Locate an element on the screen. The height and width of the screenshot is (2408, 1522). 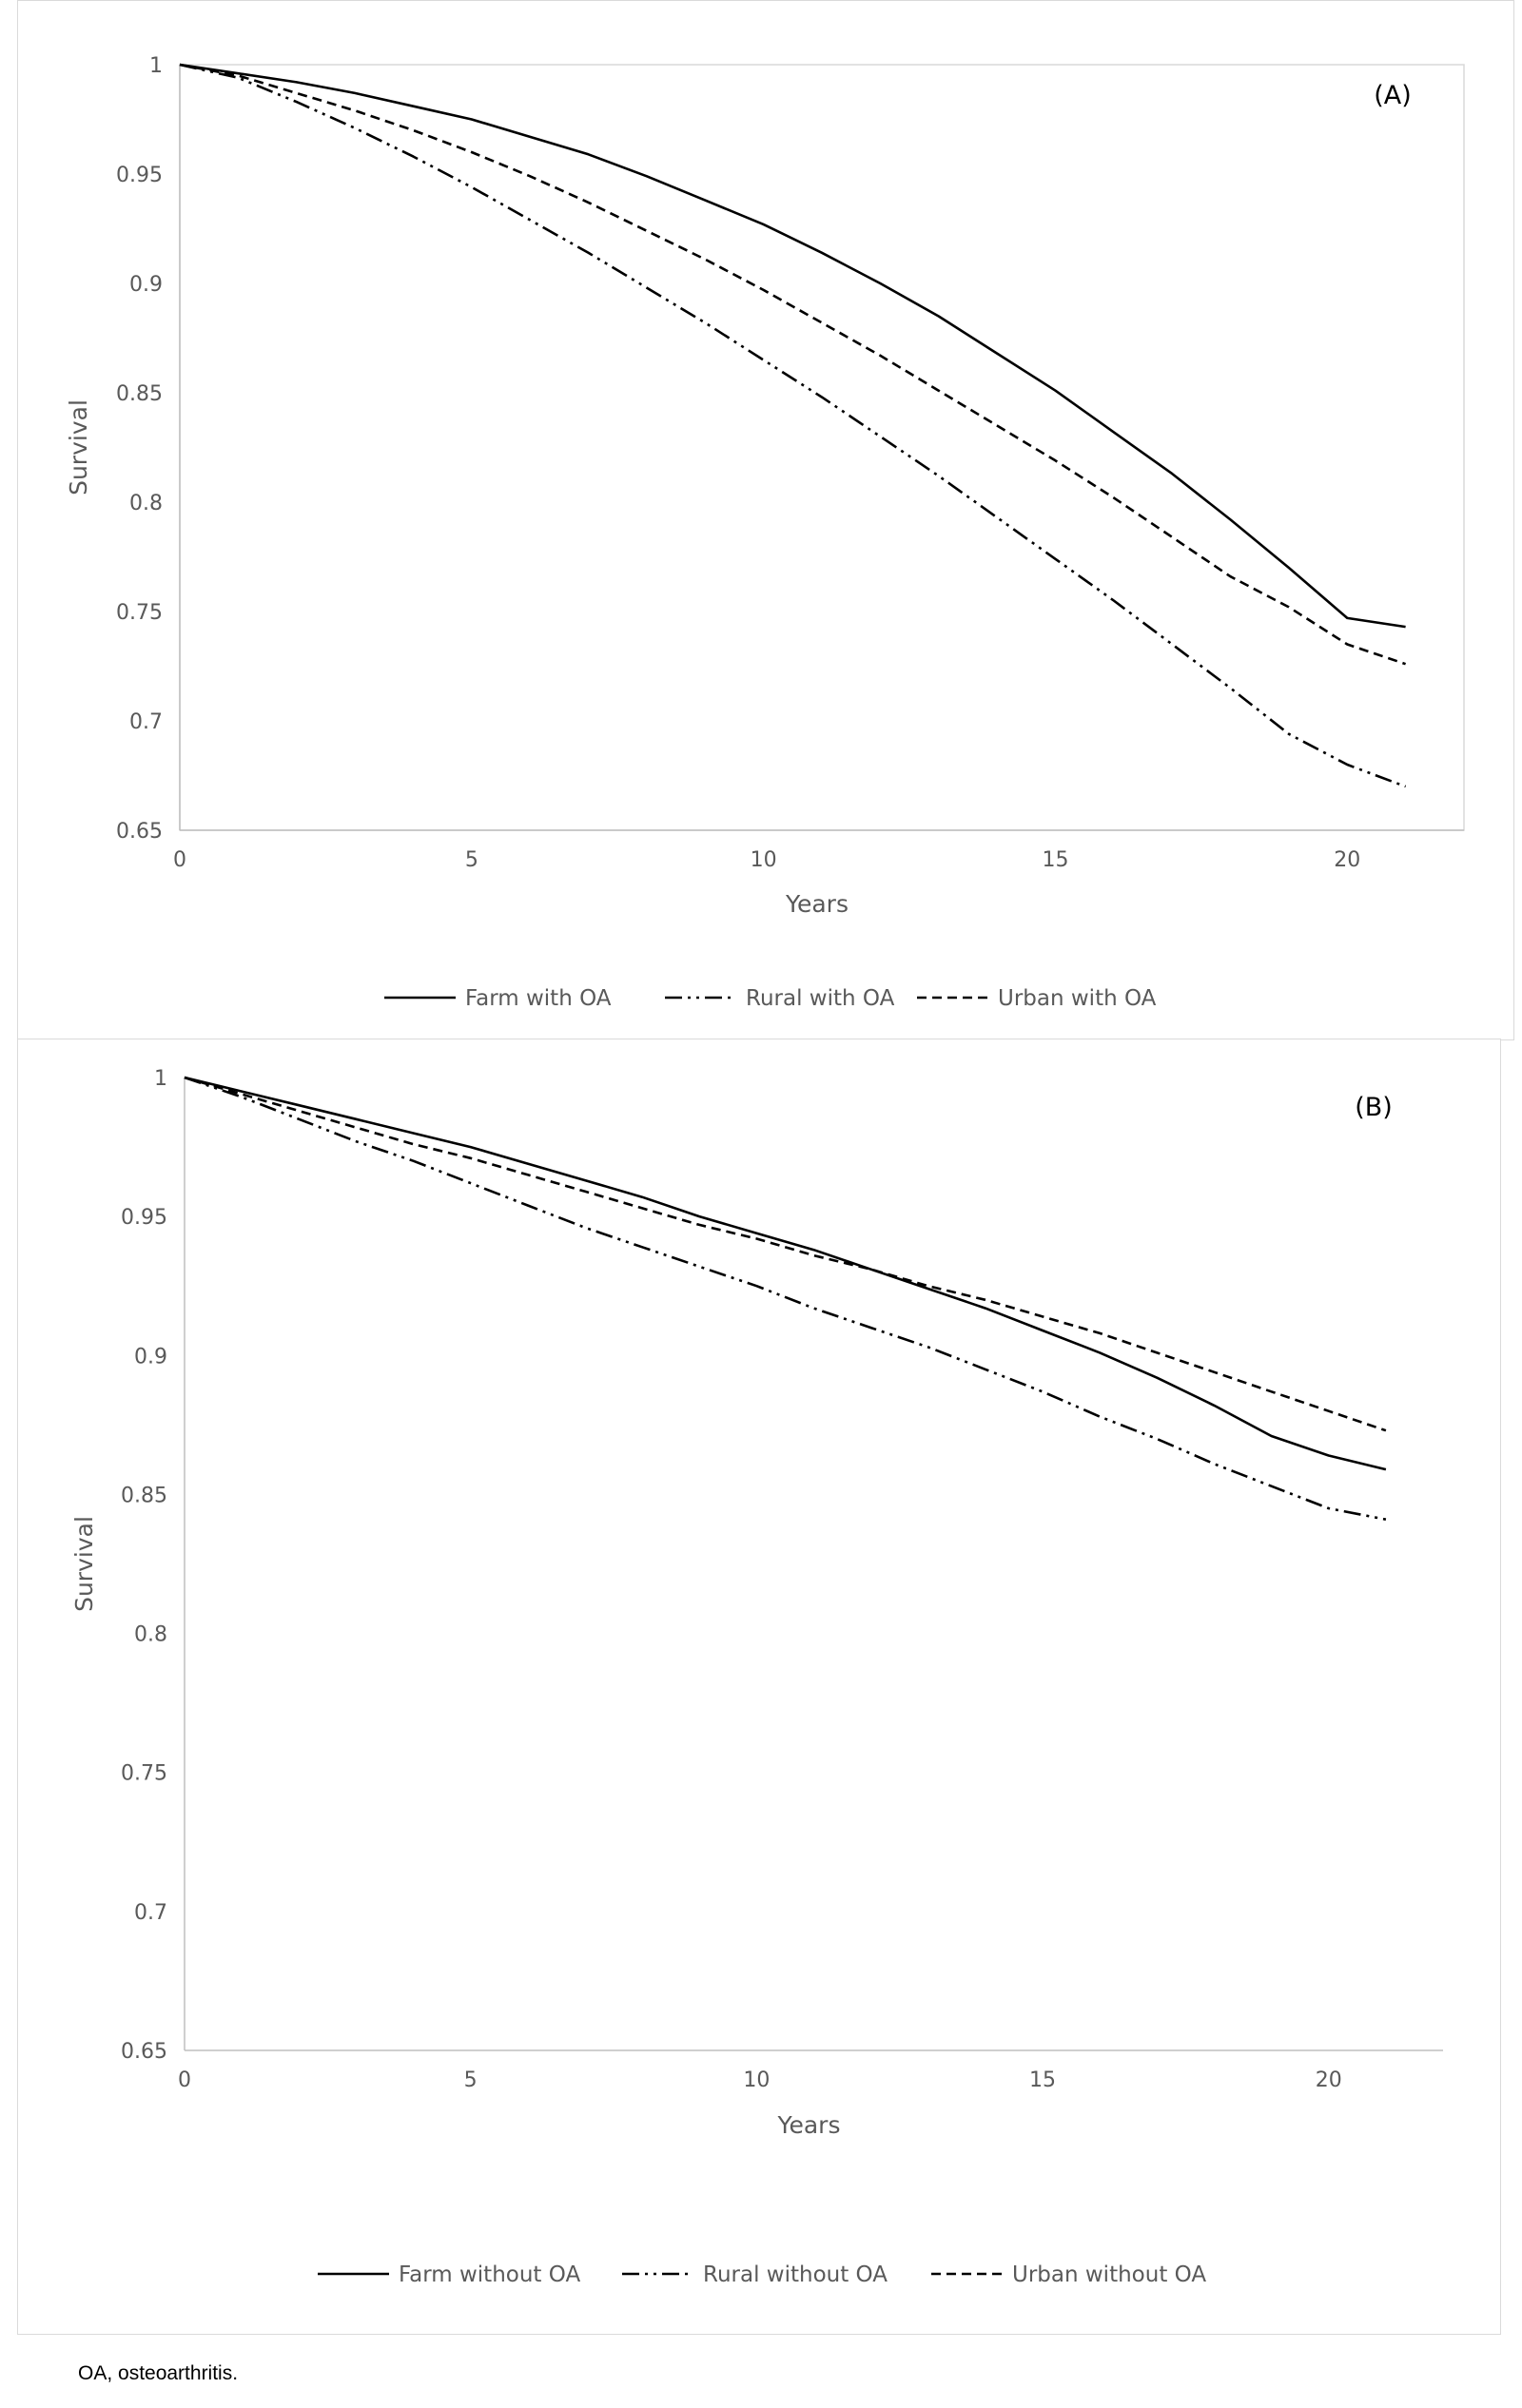
legend-label: Farm without OA is located at coordinates (489, 2274).